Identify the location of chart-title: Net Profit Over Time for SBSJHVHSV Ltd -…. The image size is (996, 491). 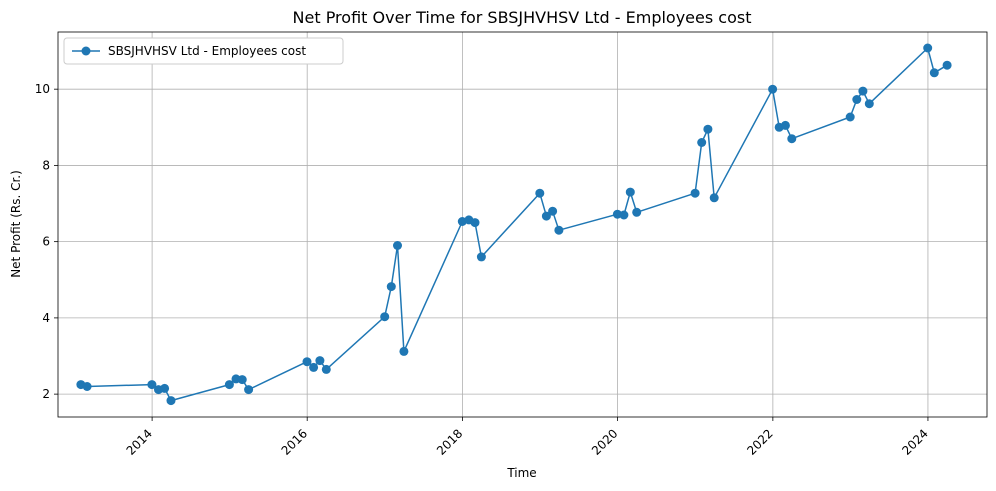
(522, 17).